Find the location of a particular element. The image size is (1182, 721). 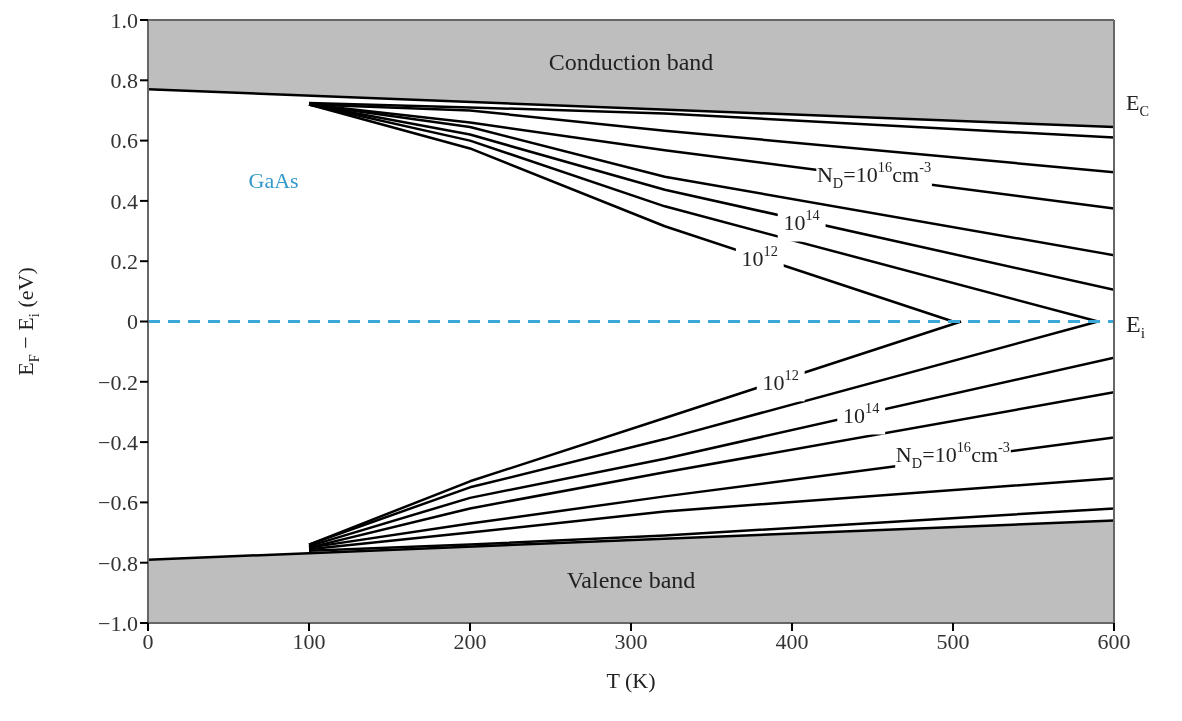

y-tick-label: −0.6 is located at coordinates (118, 503).